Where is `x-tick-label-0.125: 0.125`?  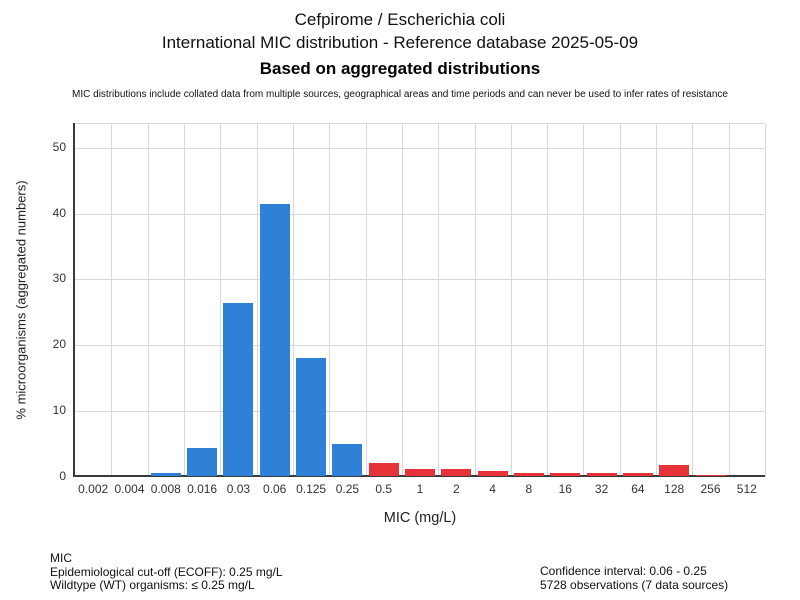 x-tick-label-0.125: 0.125 is located at coordinates (311, 489).